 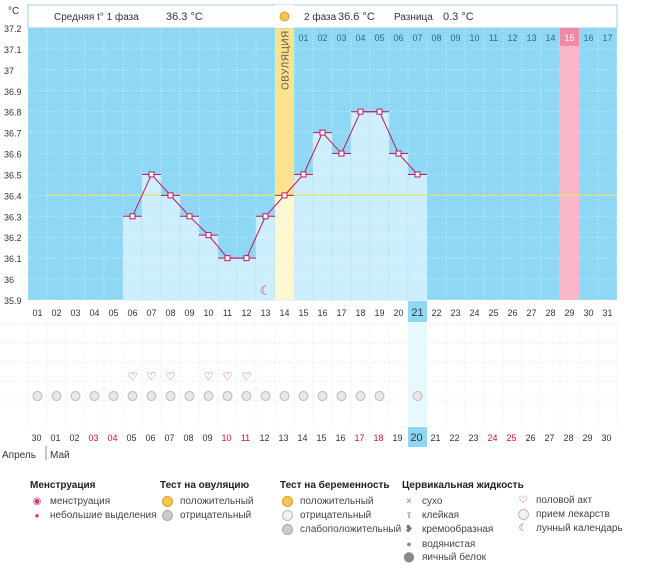 What do you see at coordinates (93, 438) in the screenshot?
I see `calendar-date-label: 03` at bounding box center [93, 438].